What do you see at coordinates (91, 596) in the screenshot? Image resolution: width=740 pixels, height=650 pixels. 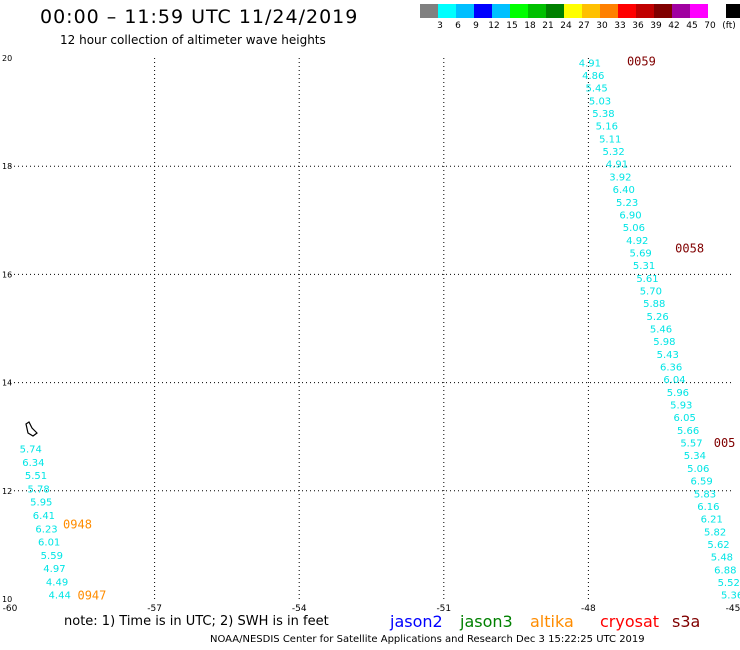 I see `time-label: 0947` at bounding box center [91, 596].